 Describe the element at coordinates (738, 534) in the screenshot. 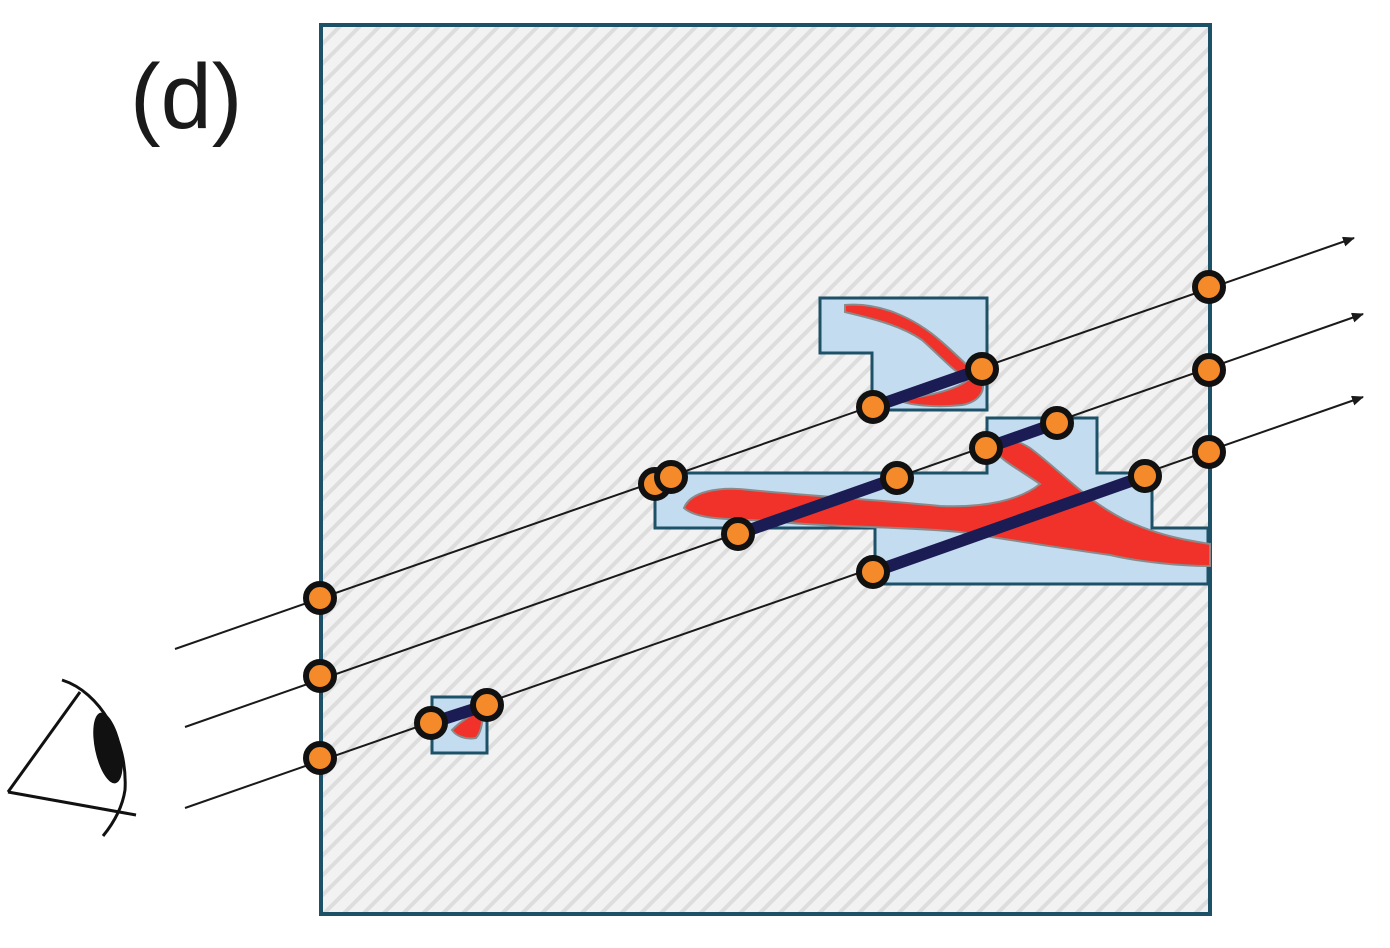

I see `point-middle-a` at that location.